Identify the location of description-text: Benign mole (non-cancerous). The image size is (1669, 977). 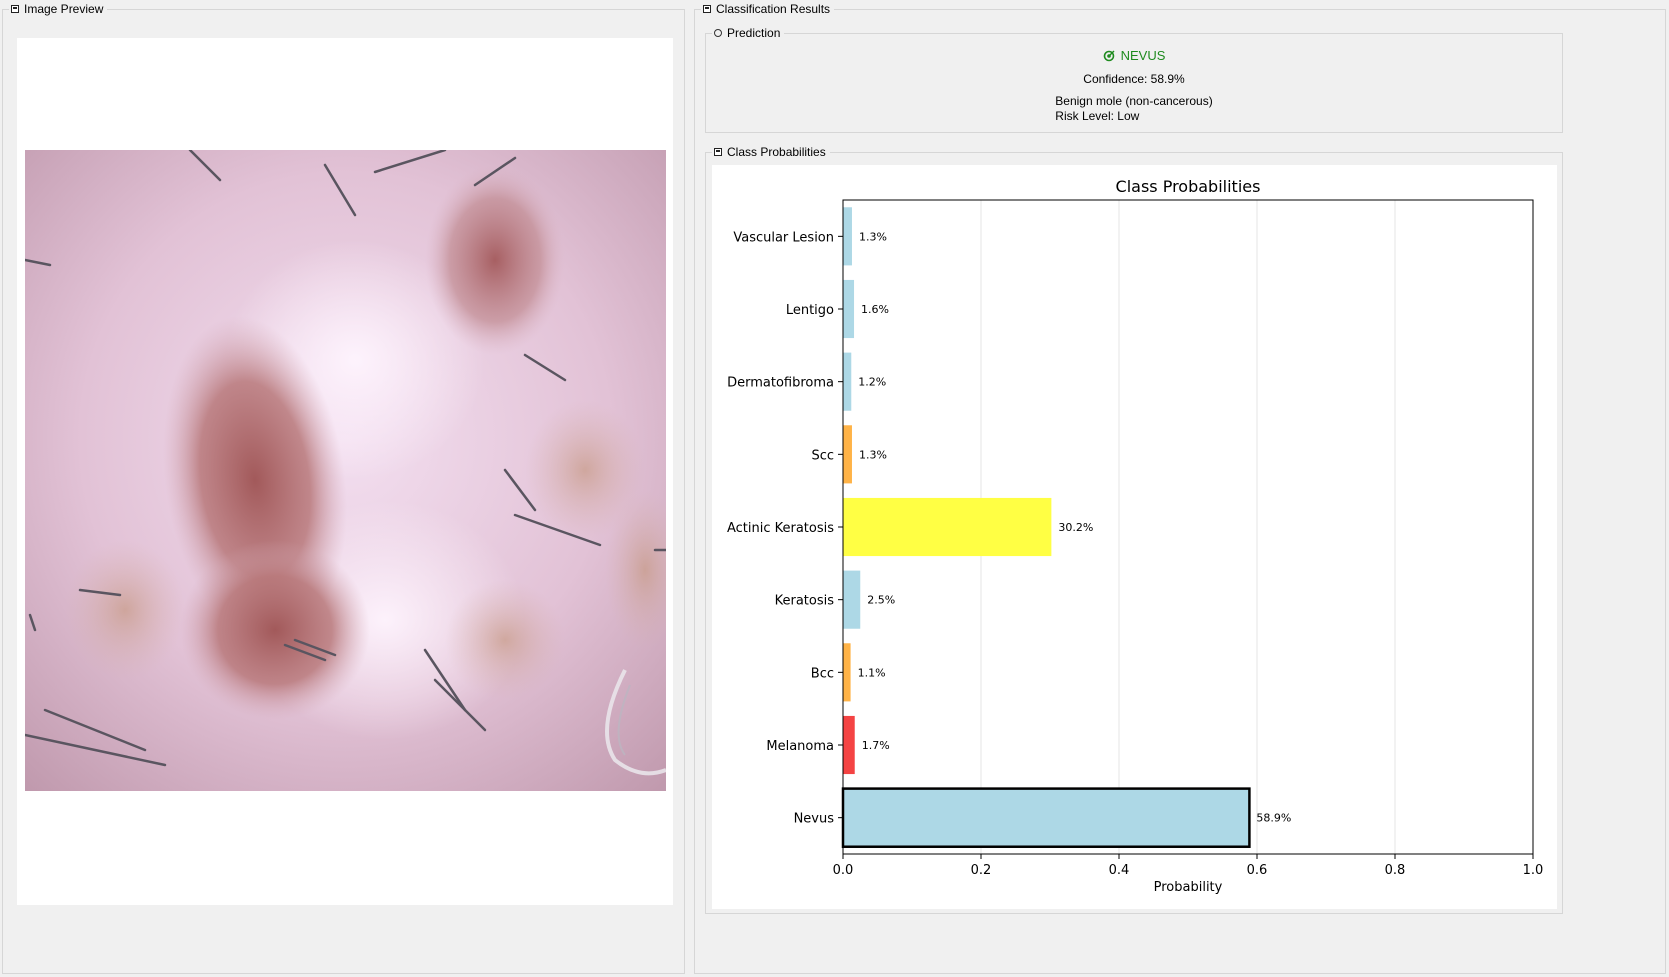
(1134, 100).